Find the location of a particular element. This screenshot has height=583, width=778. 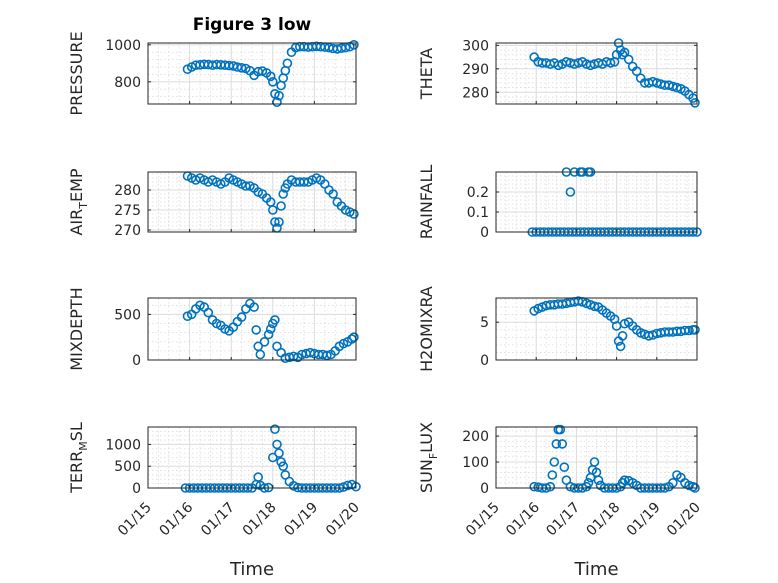

y-axis-label: MIXDEPTH is located at coordinates (76, 328).